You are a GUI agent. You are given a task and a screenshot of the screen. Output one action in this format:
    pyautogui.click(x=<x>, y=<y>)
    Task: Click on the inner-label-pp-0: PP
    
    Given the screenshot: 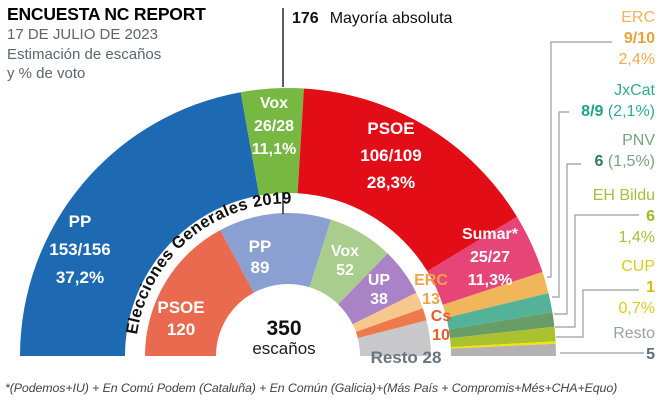 What is the action you would take?
    pyautogui.click(x=260, y=246)
    